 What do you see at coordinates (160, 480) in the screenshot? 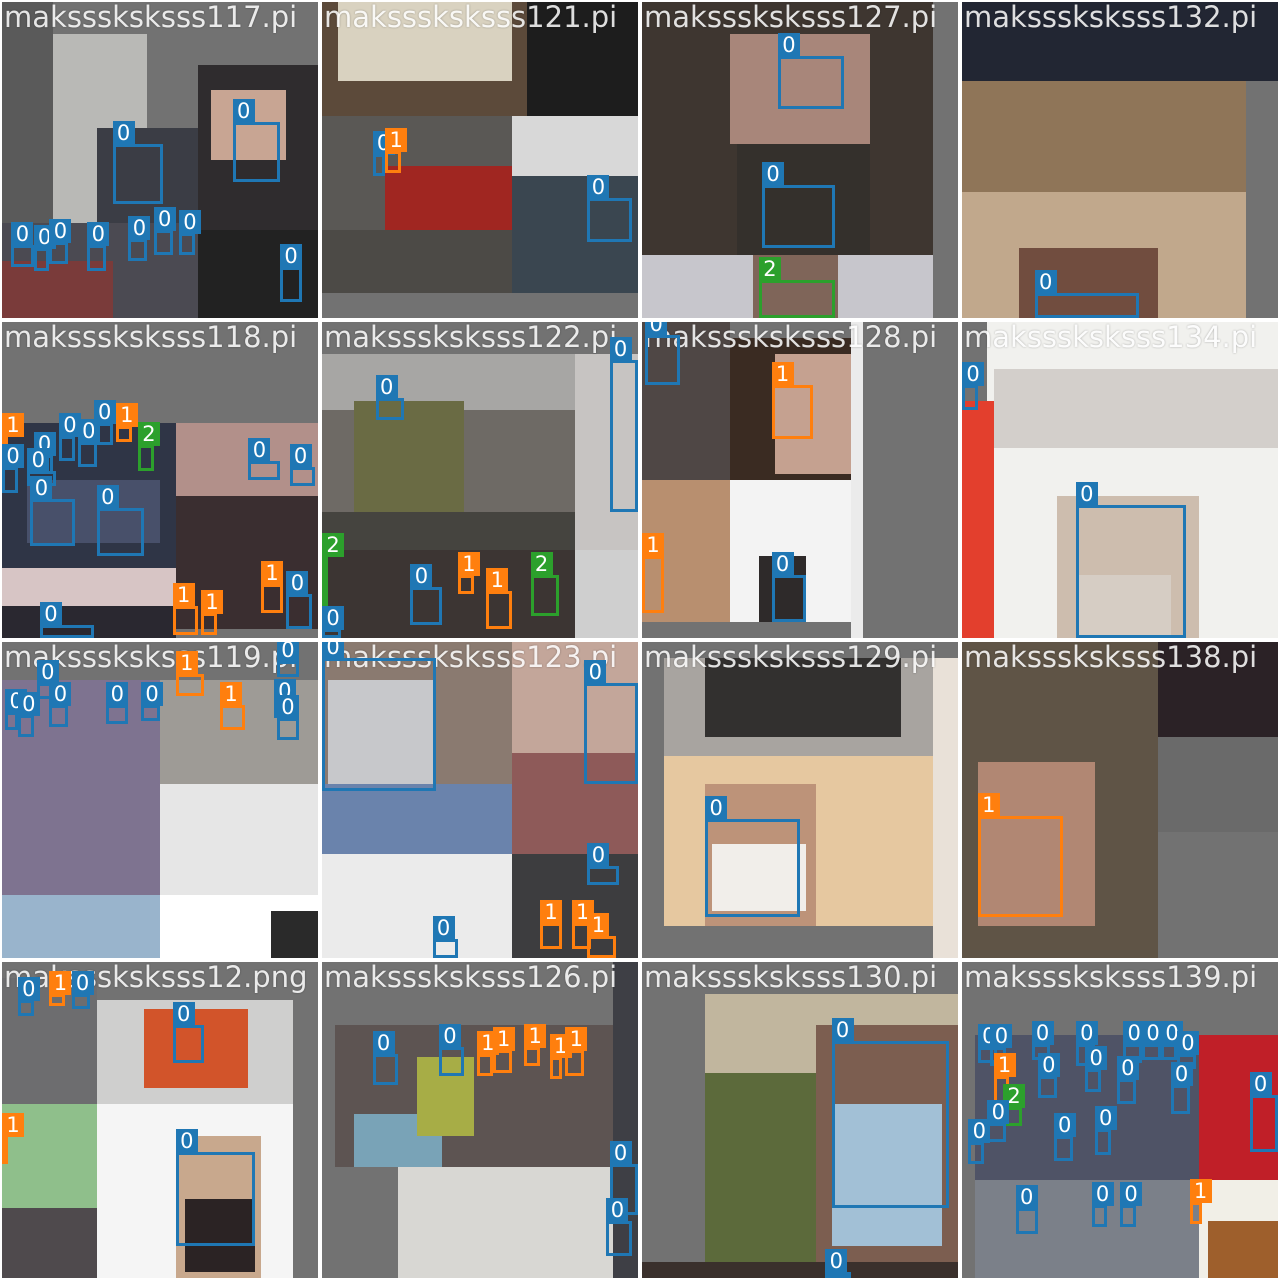
I see `mosaic-tile: 1 0 0 0 0 0 0 1 2 0 0 0 0 1 1 1 0 0 maksssksksss118.pi` at bounding box center [160, 480].